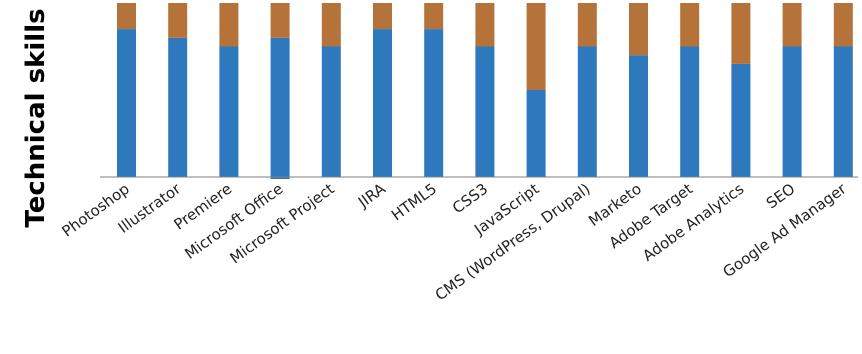  What do you see at coordinates (414, 202) in the screenshot?
I see `x-tick-label: HTML5` at bounding box center [414, 202].